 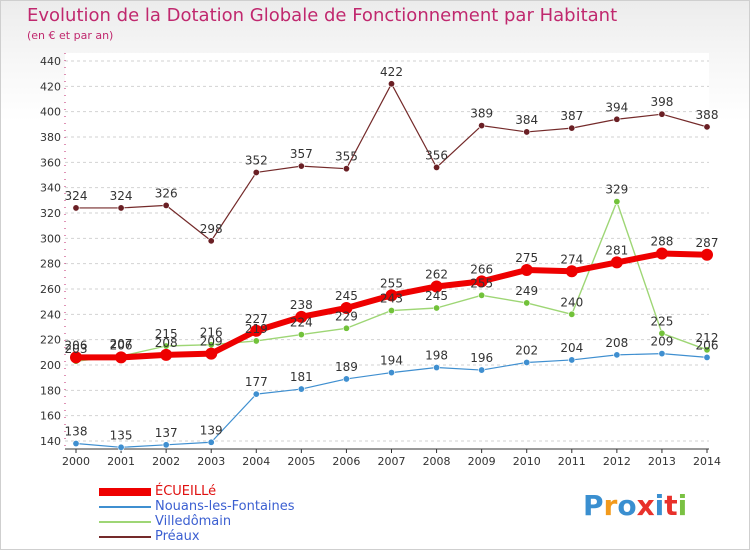 I want to click on data-label: 352, so click(x=256, y=160).